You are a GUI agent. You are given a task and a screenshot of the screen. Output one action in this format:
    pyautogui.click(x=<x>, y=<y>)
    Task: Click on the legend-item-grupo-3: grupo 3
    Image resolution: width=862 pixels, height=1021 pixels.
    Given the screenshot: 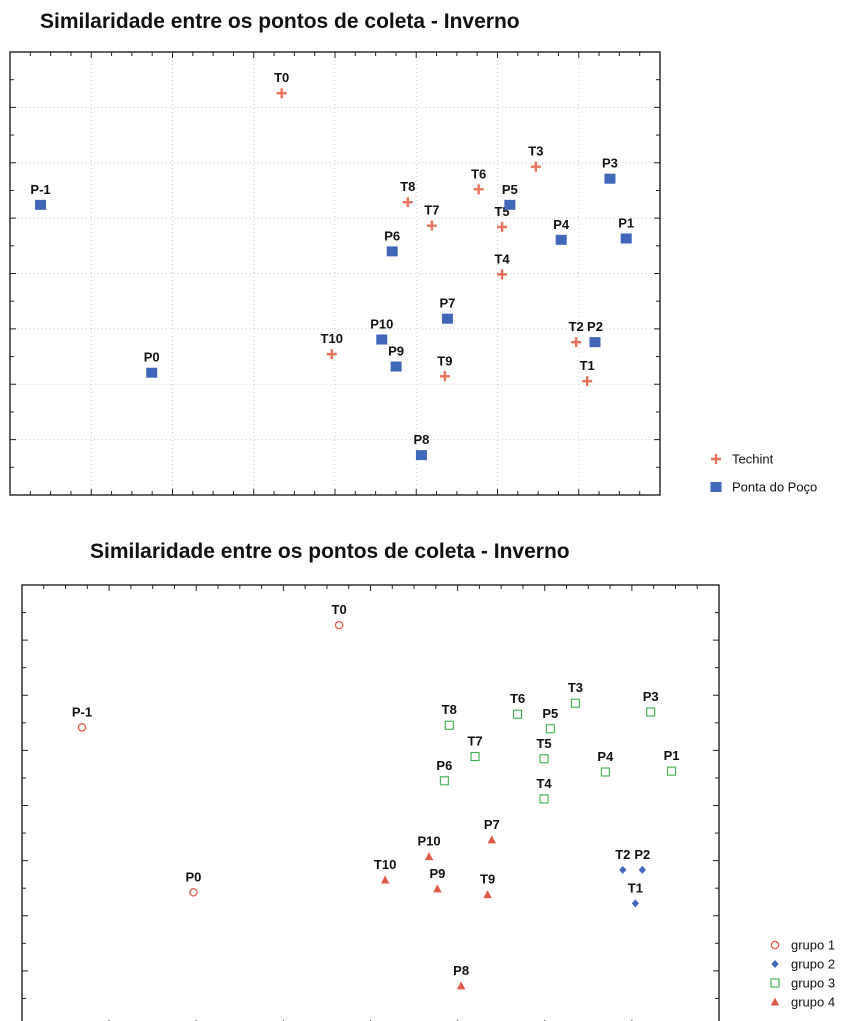 What is the action you would take?
    pyautogui.click(x=813, y=983)
    